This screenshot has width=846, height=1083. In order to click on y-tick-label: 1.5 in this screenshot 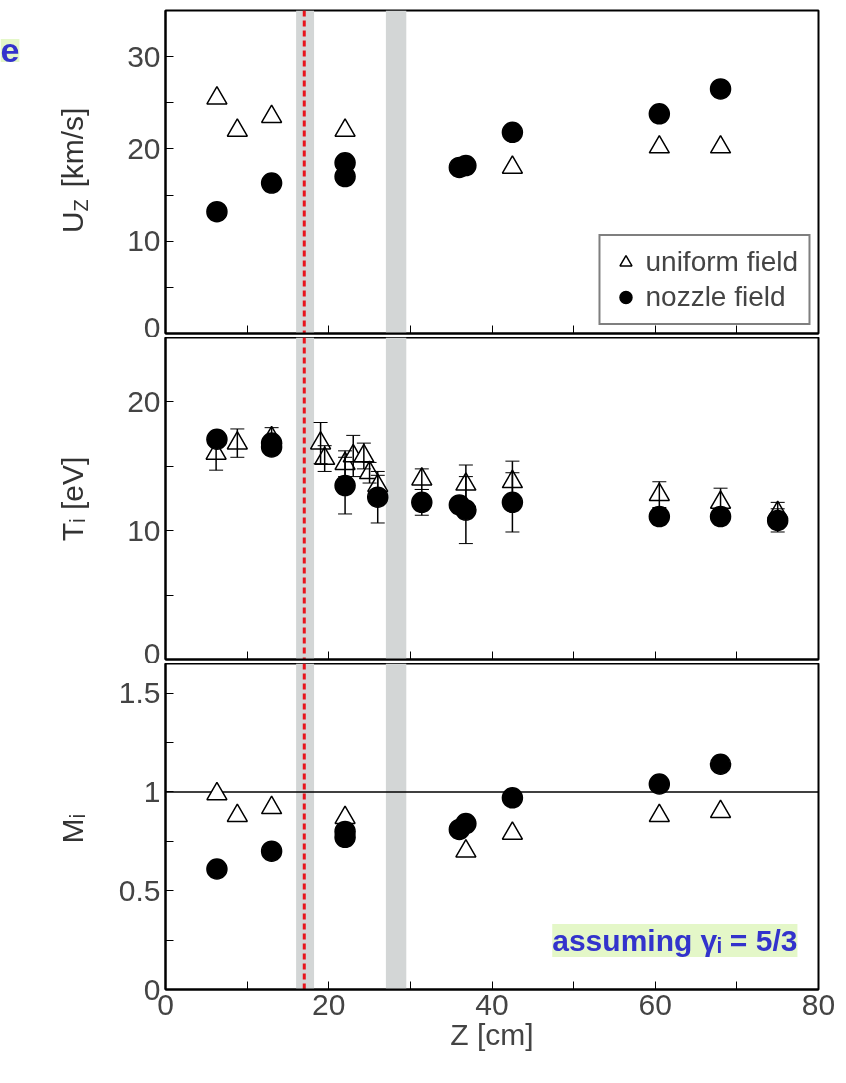, I will do `click(139, 693)`.